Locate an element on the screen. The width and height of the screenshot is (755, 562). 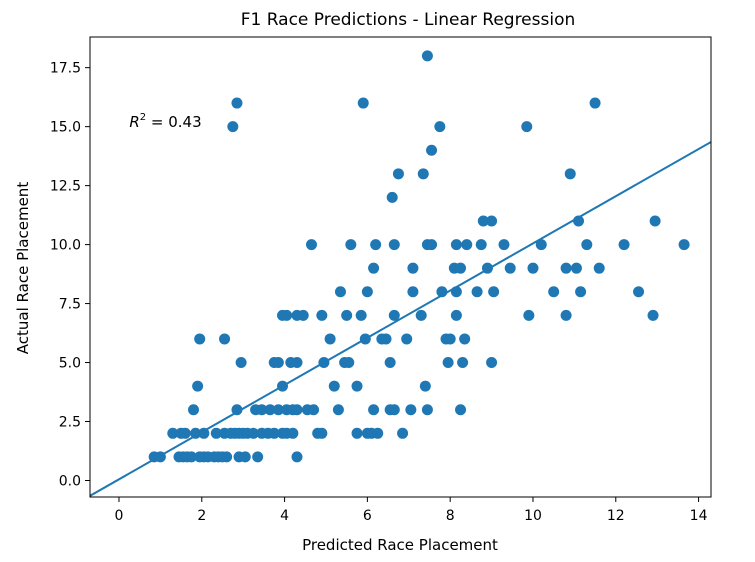
y-tick-label: 0.0 is located at coordinates (70, 481).